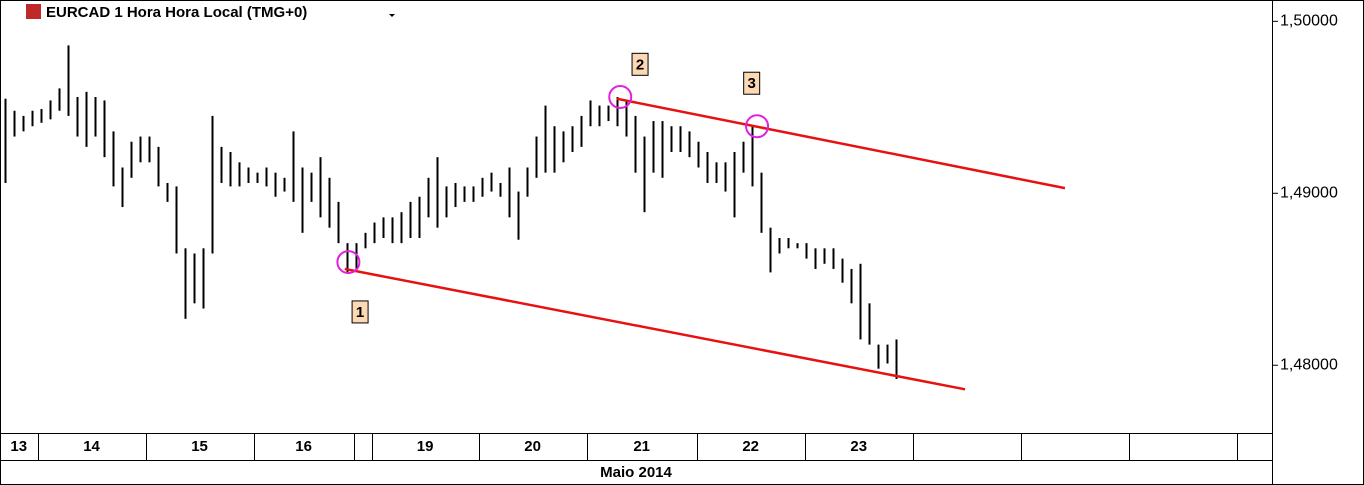  Describe the element at coordinates (303, 446) in the screenshot. I see `x-tick-label: 16` at that location.